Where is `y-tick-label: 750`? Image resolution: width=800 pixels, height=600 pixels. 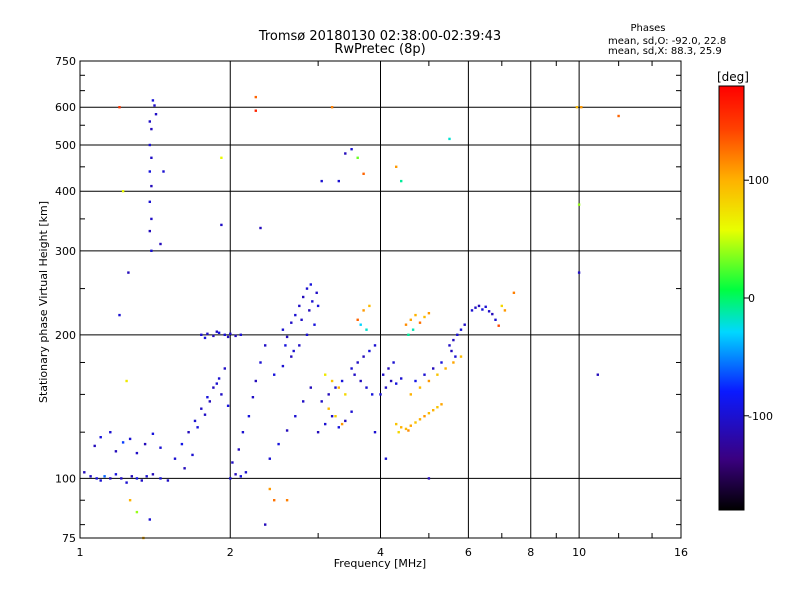
y-tick-label: 750 is located at coordinates (65, 61).